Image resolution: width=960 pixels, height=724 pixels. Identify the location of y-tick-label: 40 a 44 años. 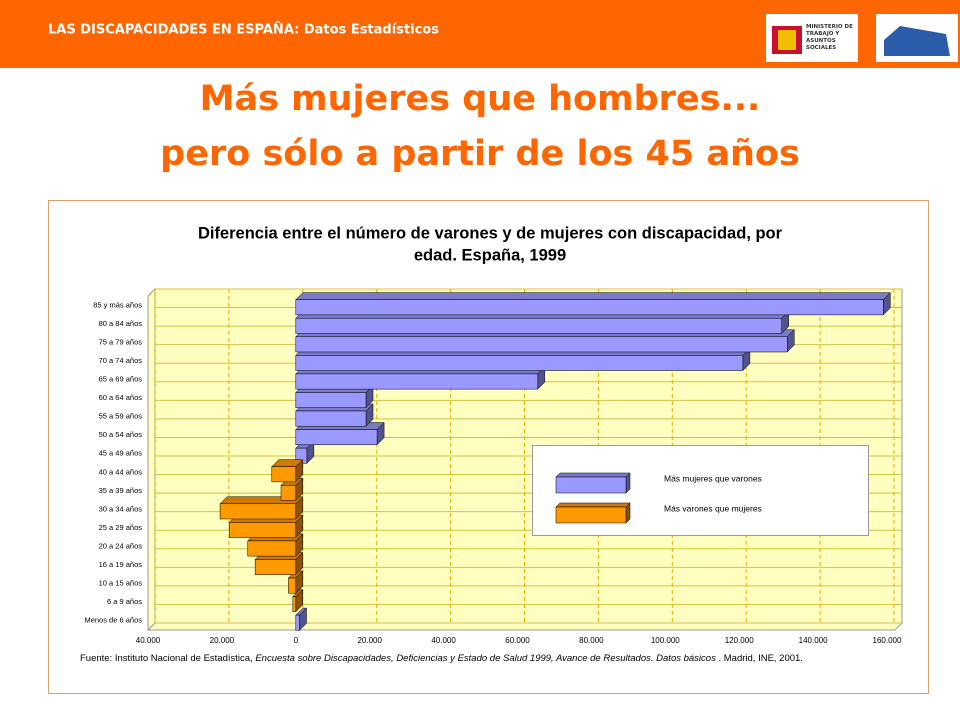
(121, 471).